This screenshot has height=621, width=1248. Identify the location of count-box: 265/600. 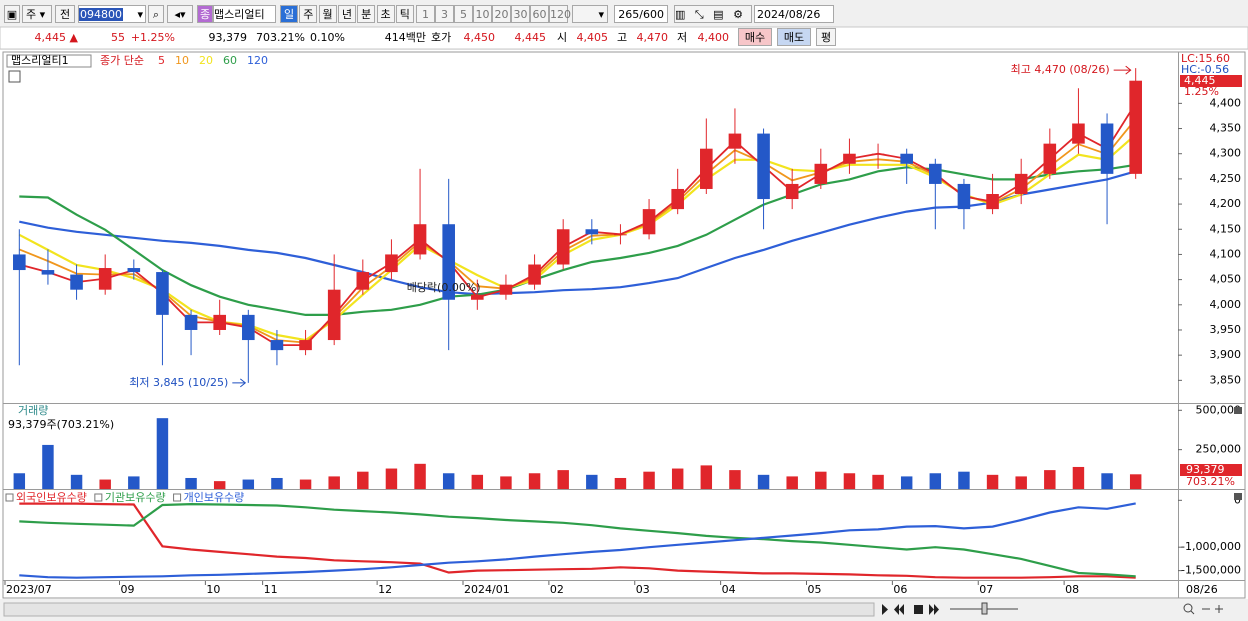
(641, 14).